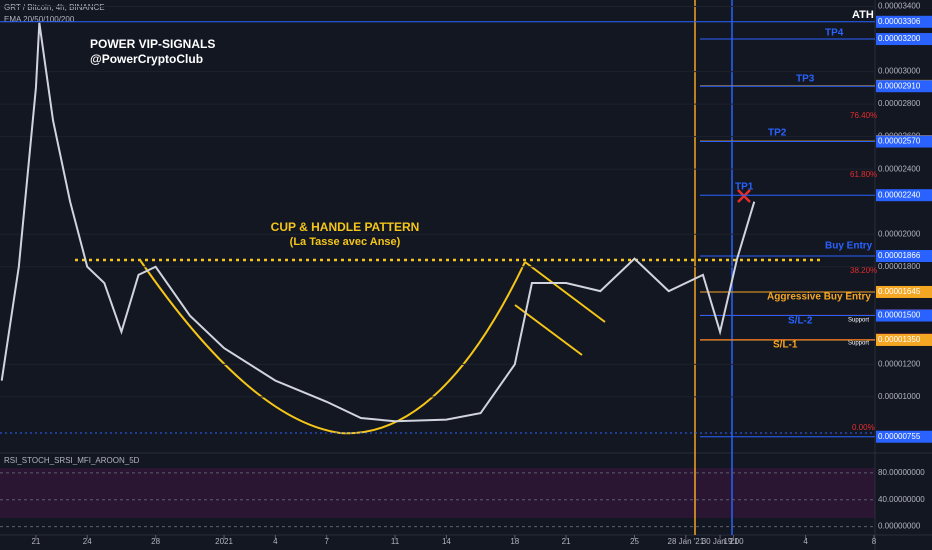 Image resolution: width=932 pixels, height=550 pixels. I want to click on tp1-cross, so click(744, 196).